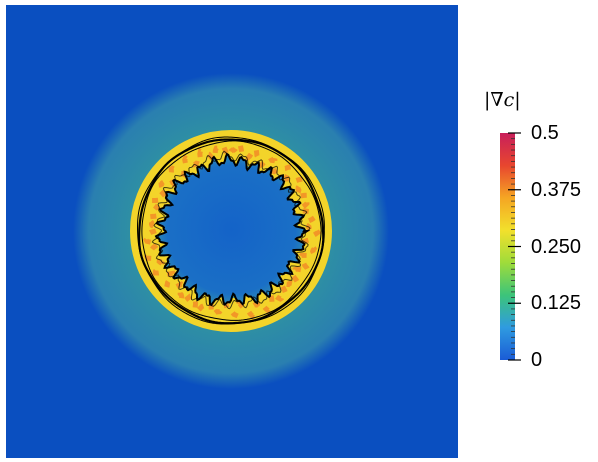 The width and height of the screenshot is (598, 462). I want to click on inner-secondary-contour, so click(231, 230).